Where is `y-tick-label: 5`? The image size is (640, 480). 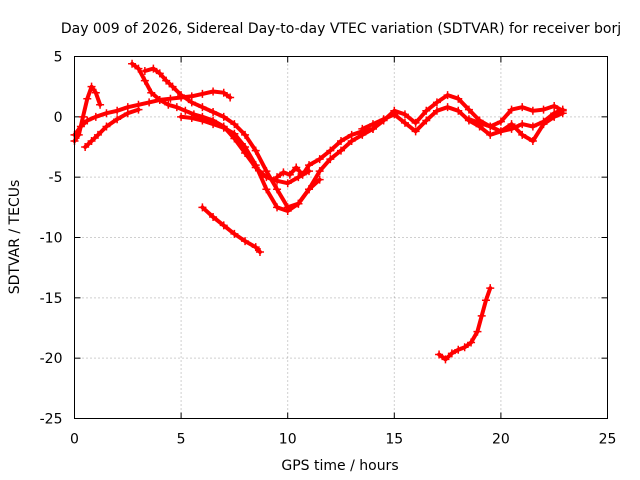 y-tick-label: 5 is located at coordinates (58, 58).